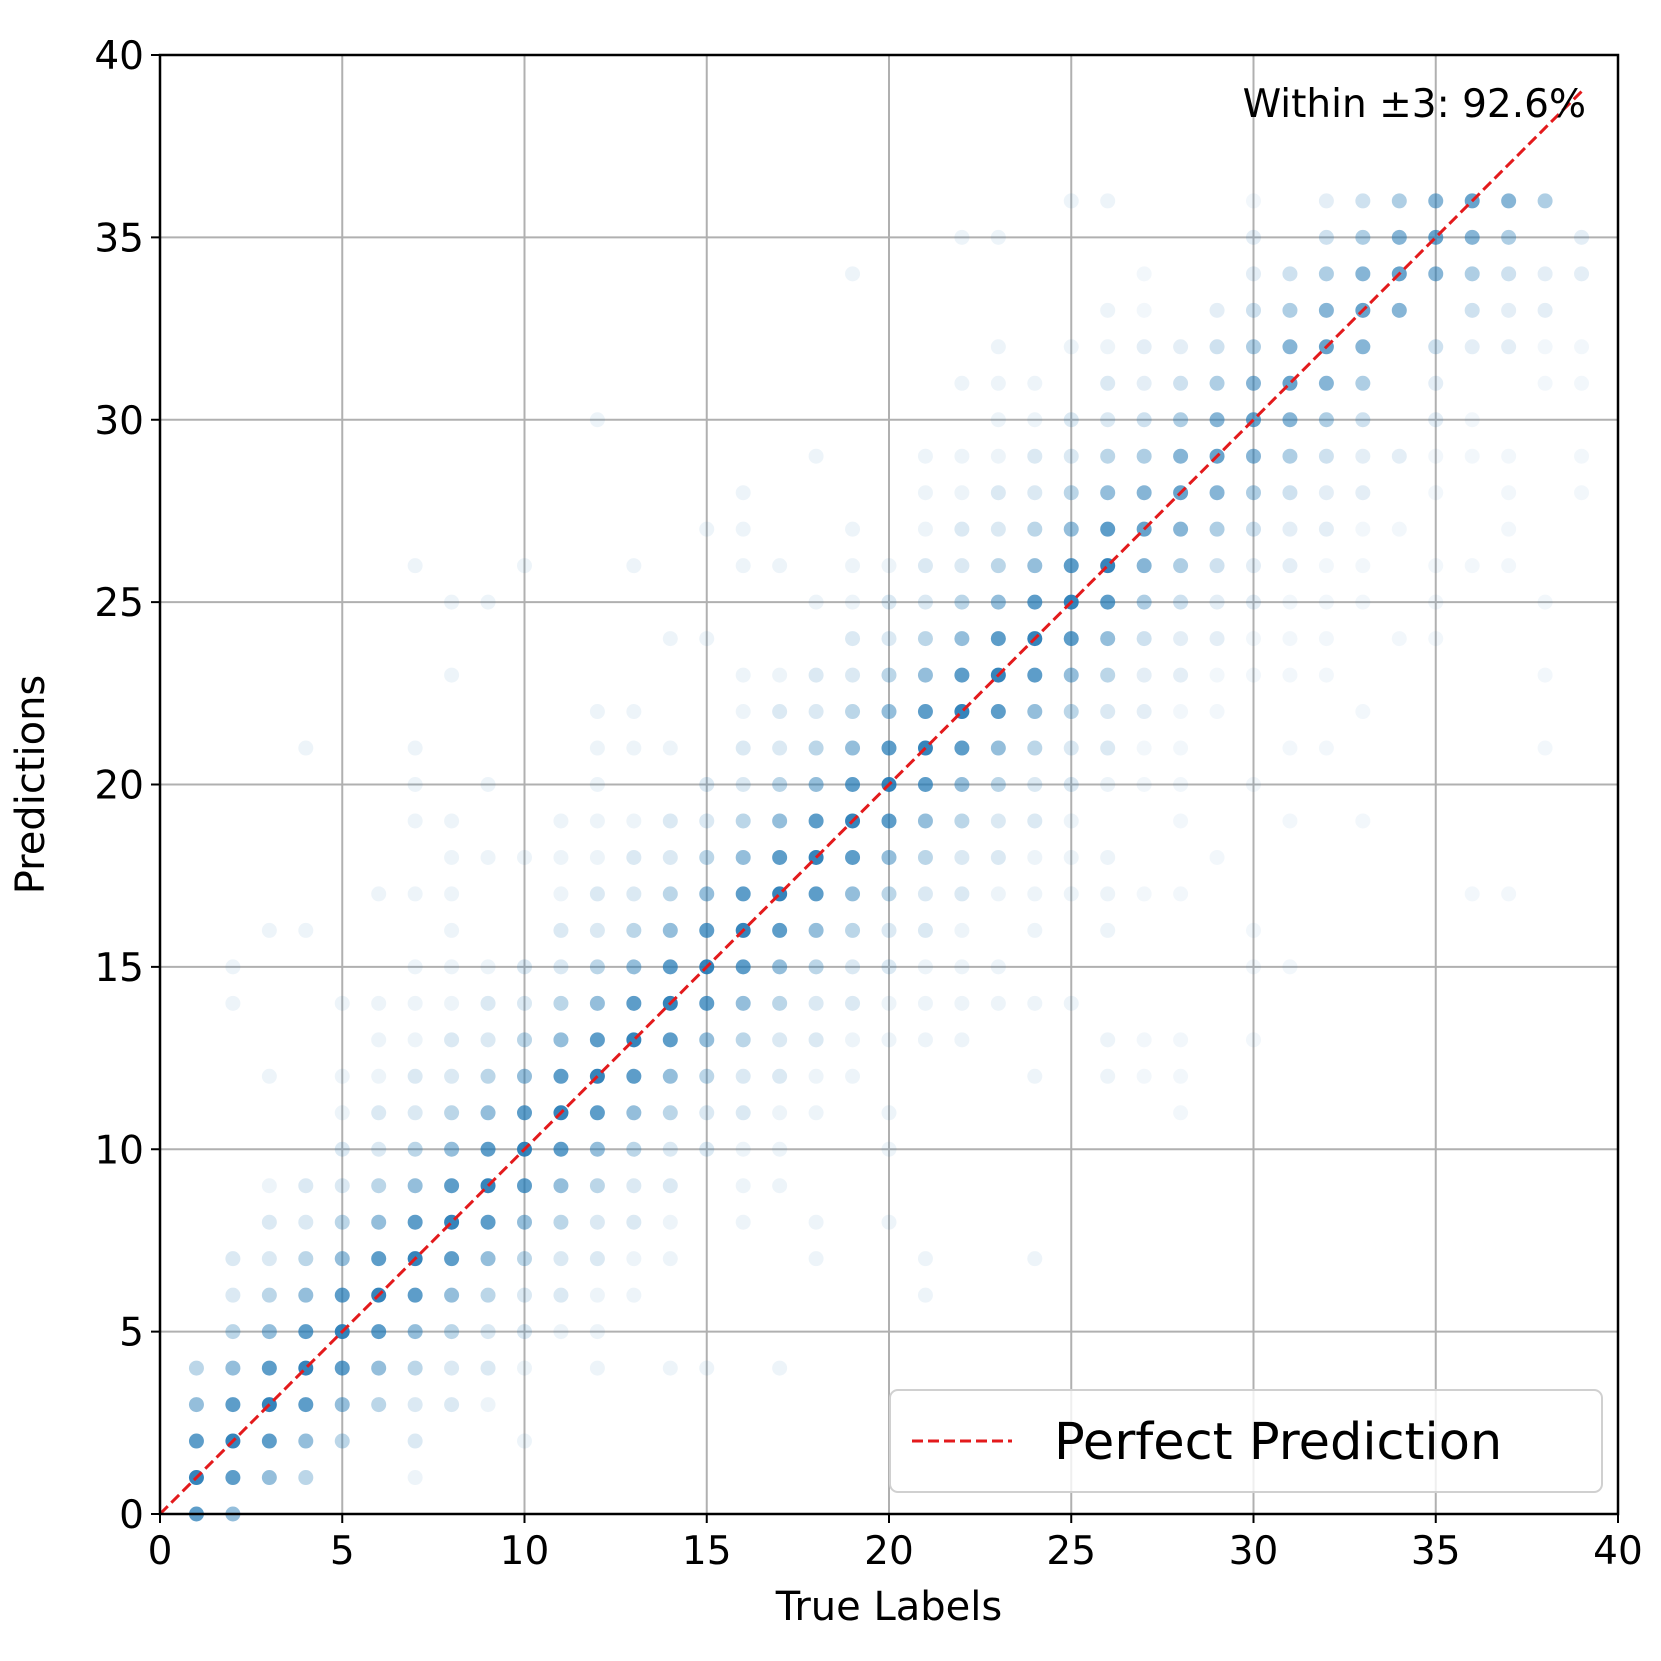 The image size is (1661, 1661). Describe the element at coordinates (119, 56) in the screenshot. I see `y-tick-label: 40` at that location.